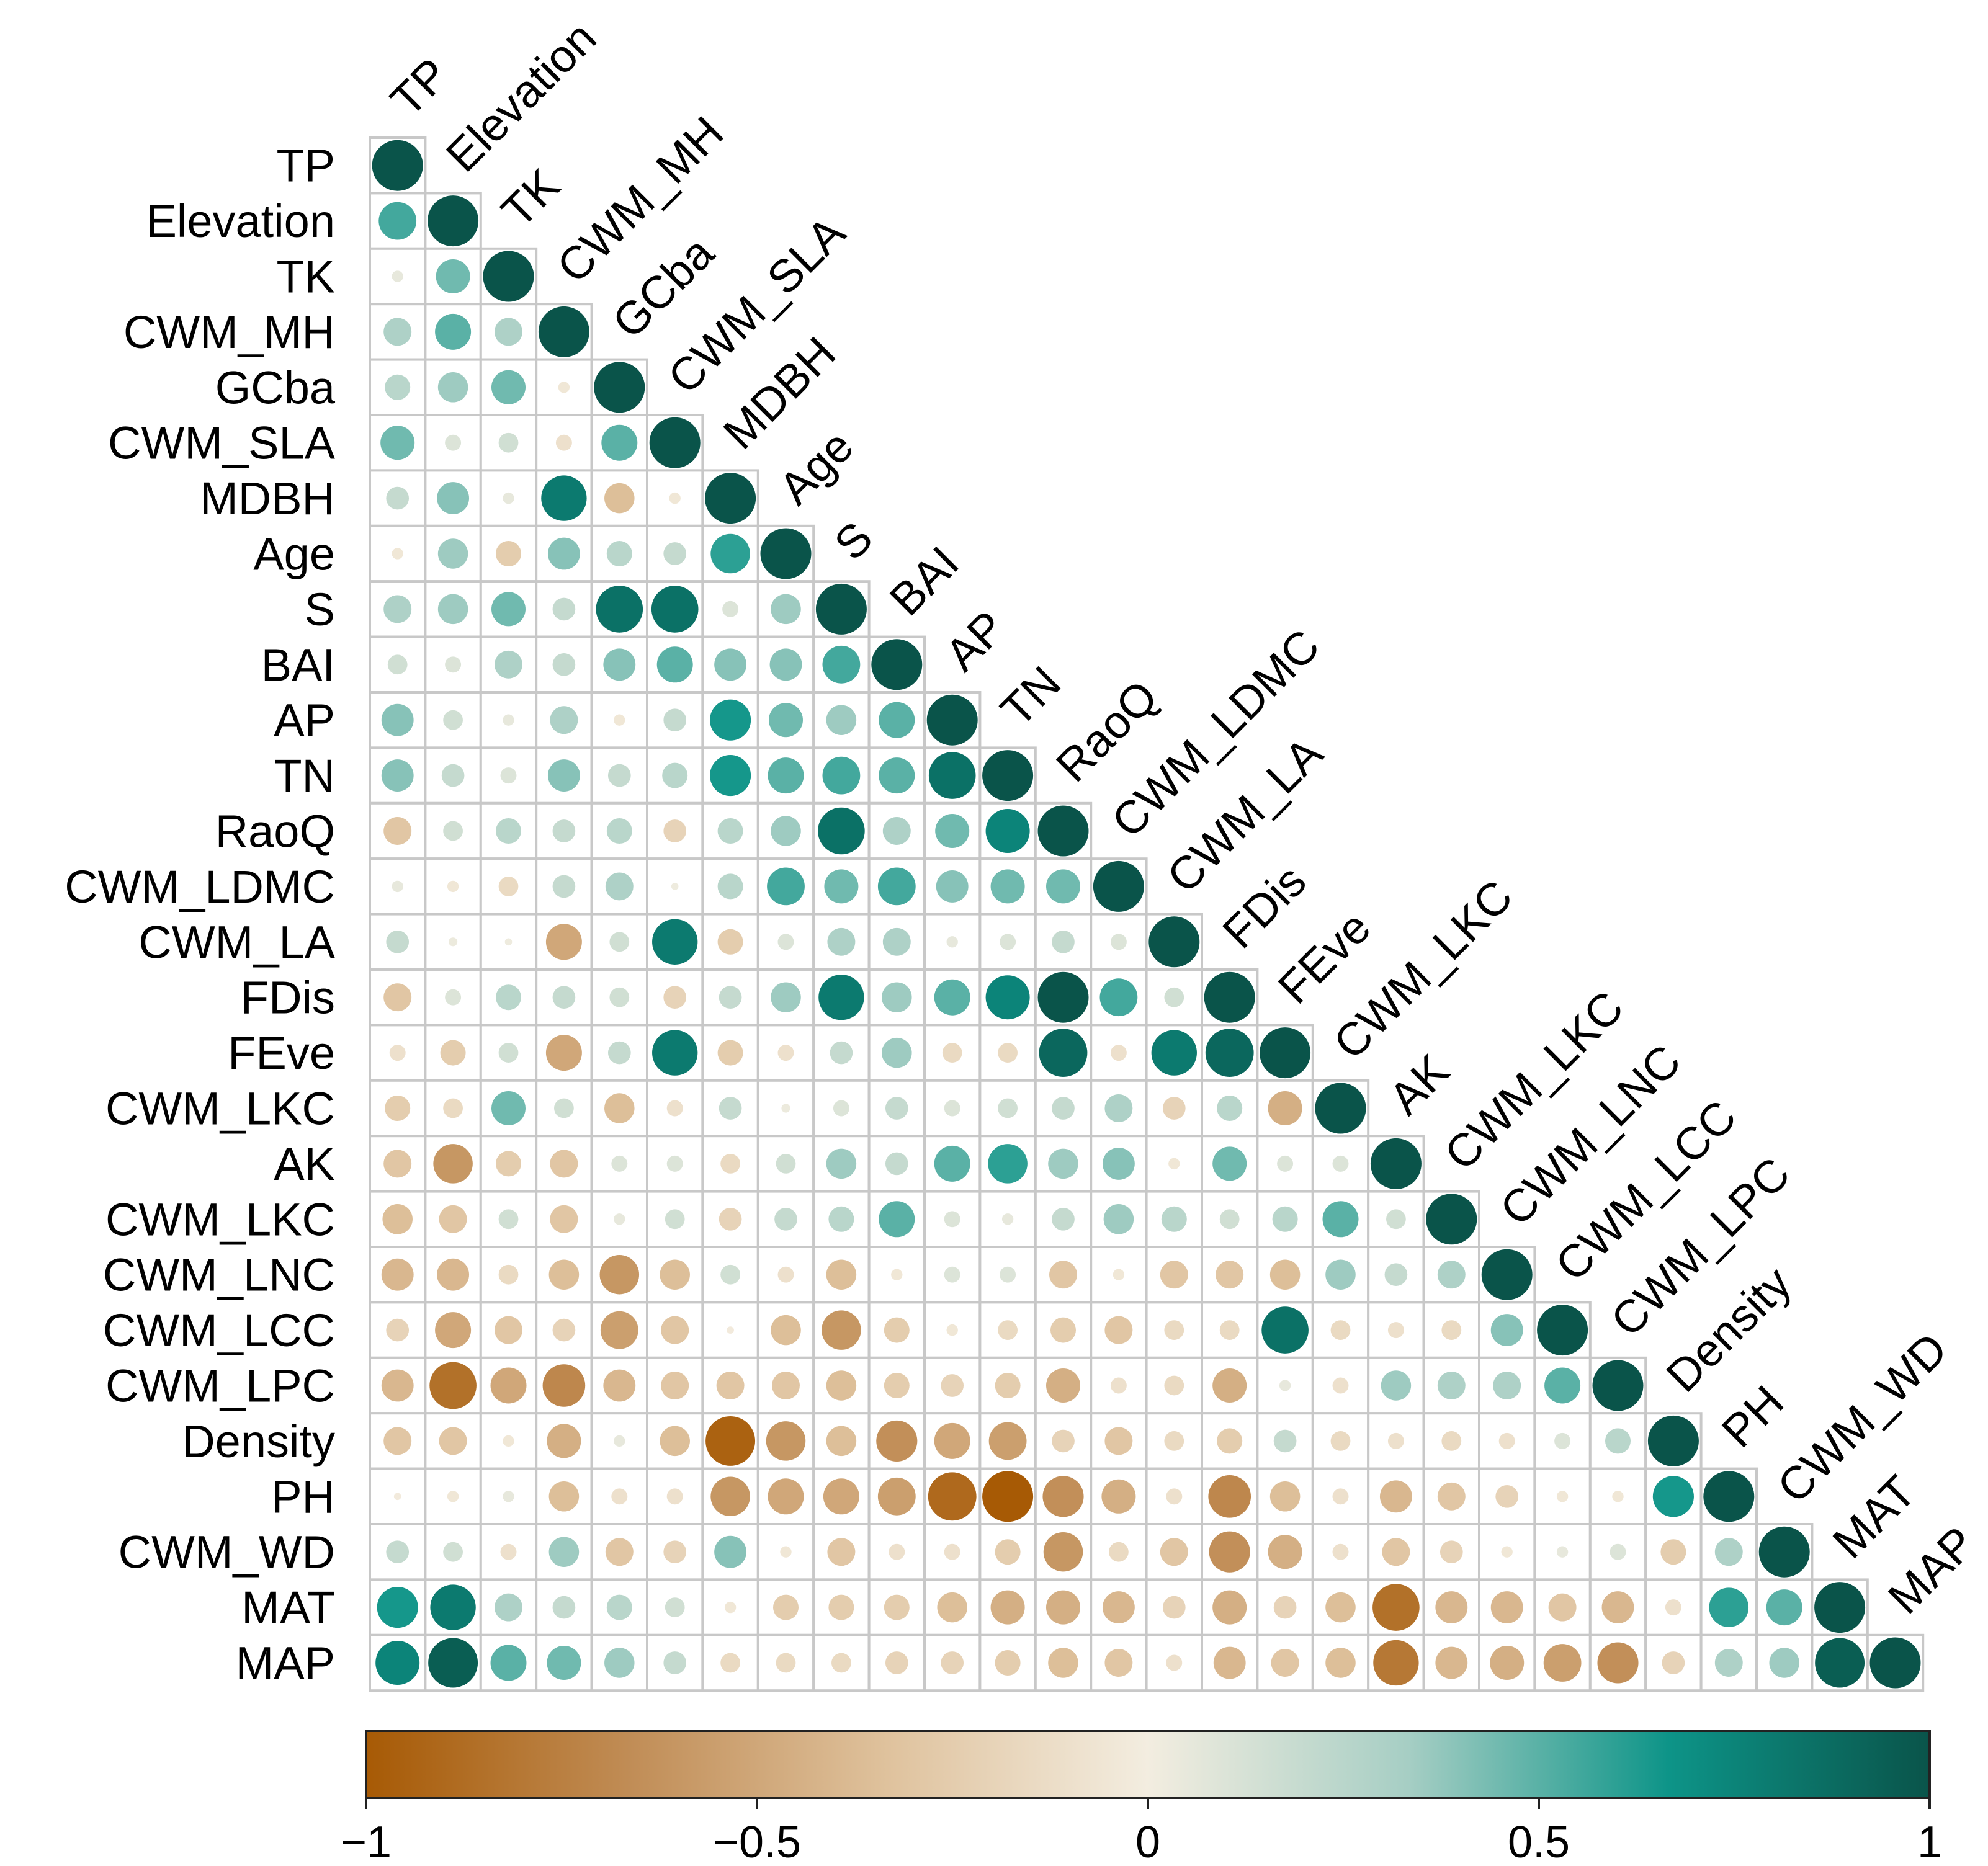 This screenshot has width=1988, height=1866. Describe the element at coordinates (222, 443) in the screenshot. I see `row-label: CWM_SLA` at that location.